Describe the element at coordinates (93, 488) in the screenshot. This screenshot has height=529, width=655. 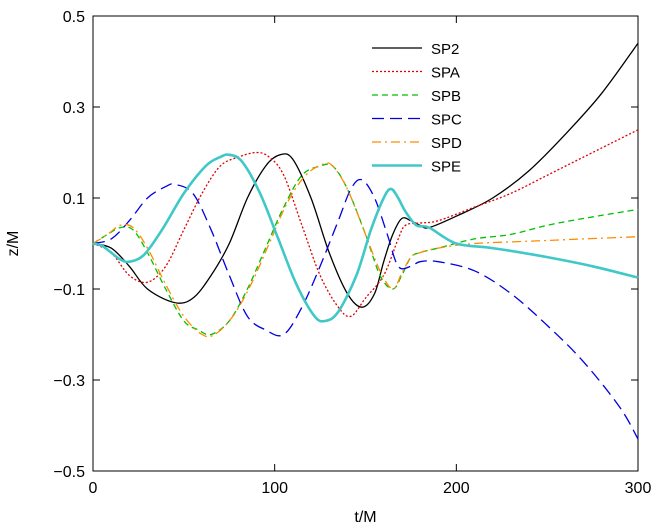
I see `x-tick-label: 0` at that location.